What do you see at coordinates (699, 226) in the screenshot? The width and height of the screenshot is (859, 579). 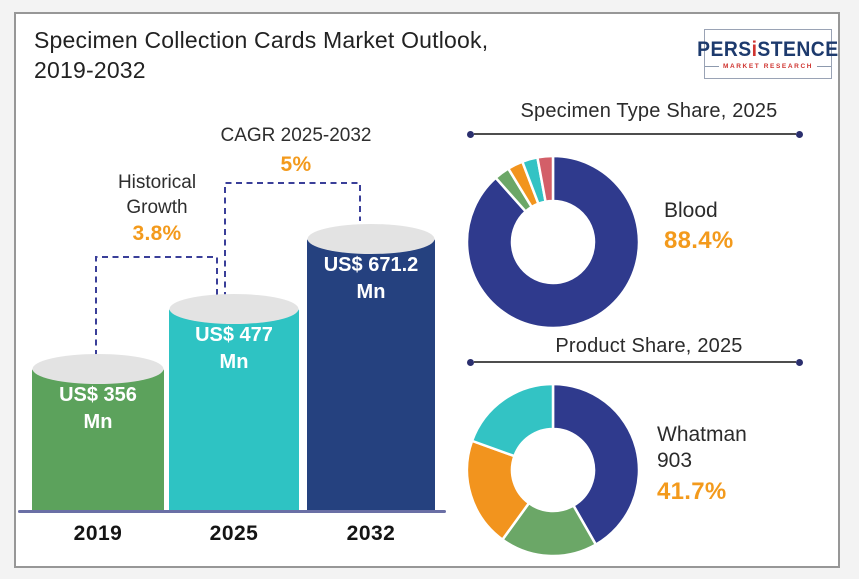 I see `specimen-type-callout: Blood 88.4%` at bounding box center [699, 226].